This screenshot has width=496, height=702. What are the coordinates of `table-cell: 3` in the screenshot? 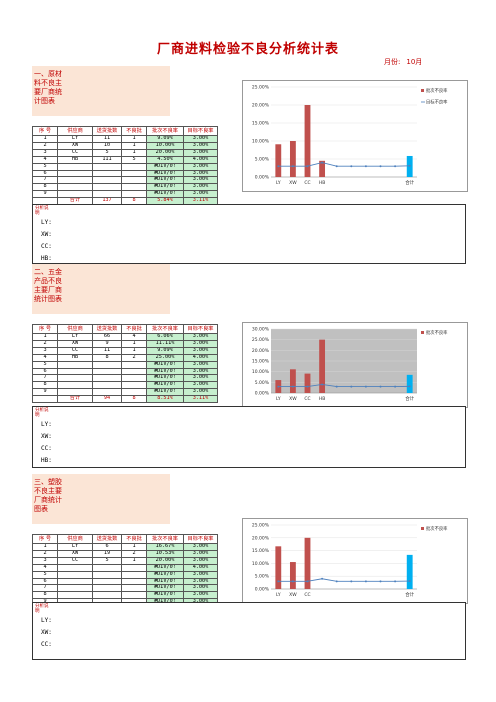 It's located at (45, 560).